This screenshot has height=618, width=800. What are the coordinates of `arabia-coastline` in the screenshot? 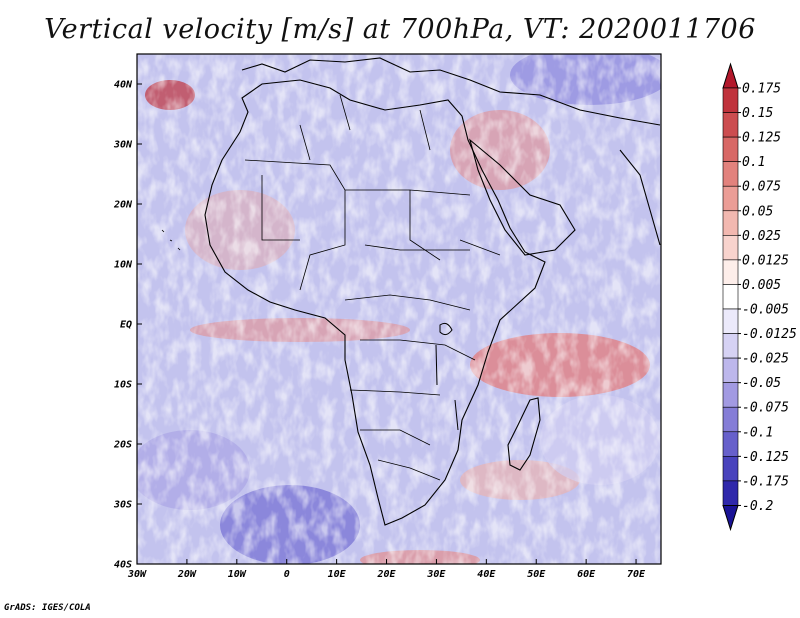 It's located at (522, 197).